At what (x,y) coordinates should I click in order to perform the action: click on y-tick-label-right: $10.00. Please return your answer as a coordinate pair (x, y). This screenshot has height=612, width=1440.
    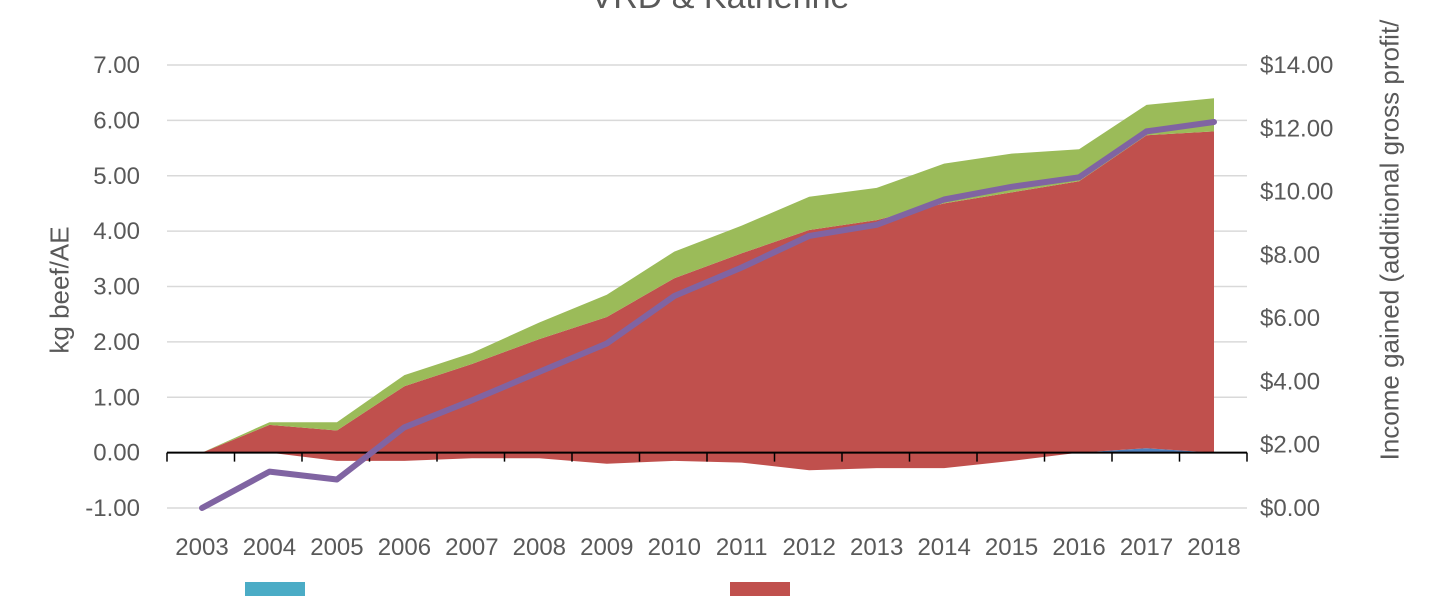
    Looking at the image, I should click on (1296, 192).